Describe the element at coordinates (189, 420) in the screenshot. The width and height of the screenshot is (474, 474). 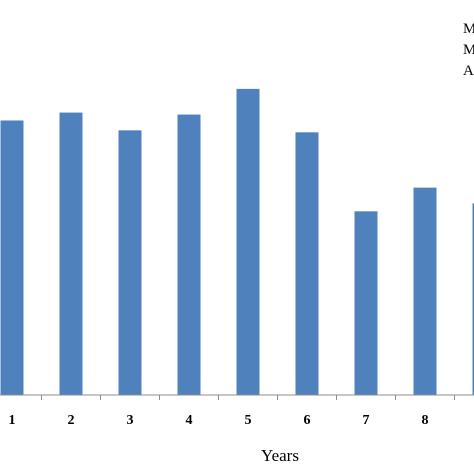
I see `x-tick-label-4: 4` at that location.